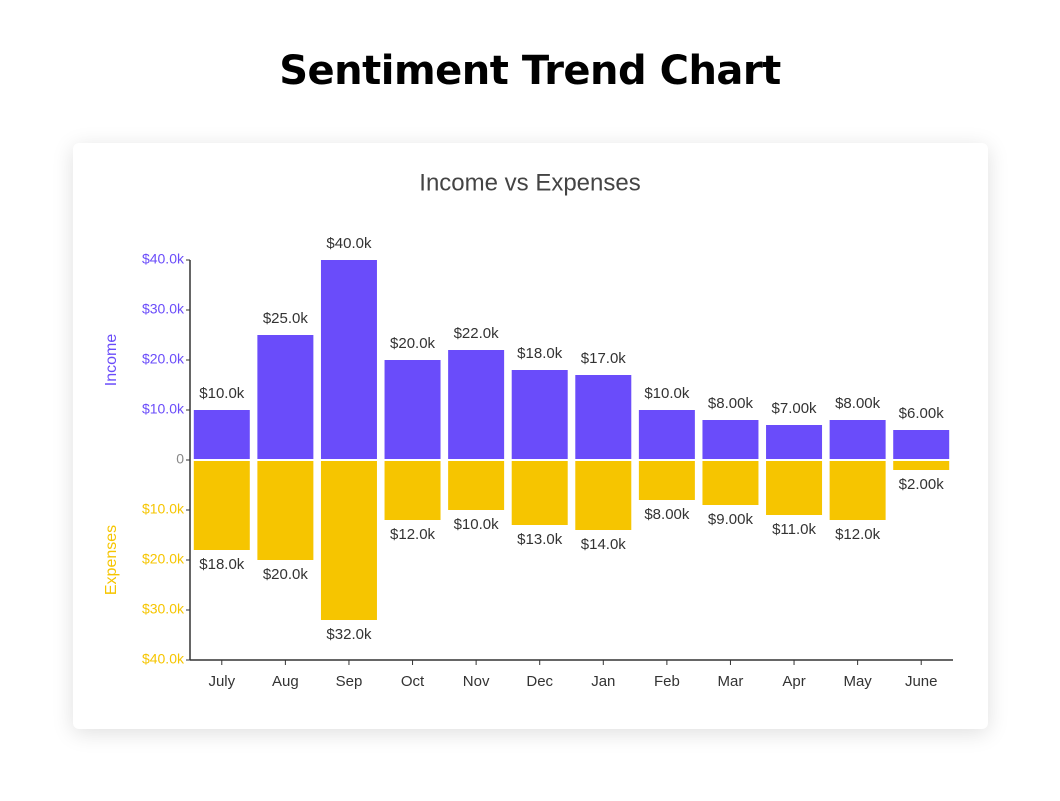 The width and height of the screenshot is (1060, 801). What do you see at coordinates (286, 318) in the screenshot?
I see `value-label: $25.0k` at bounding box center [286, 318].